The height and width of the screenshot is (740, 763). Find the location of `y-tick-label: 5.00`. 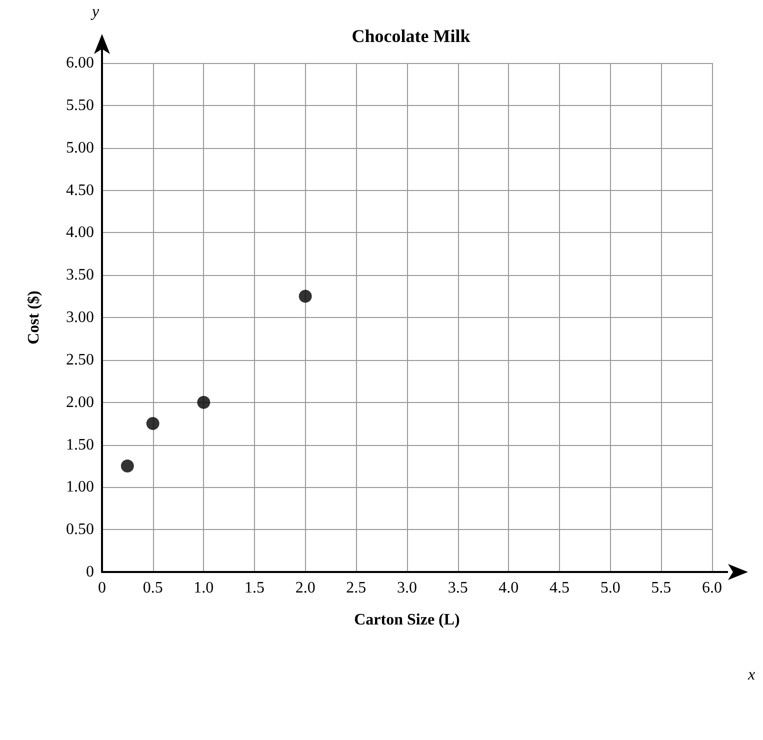

y-tick-label: 5.00 is located at coordinates (80, 147).